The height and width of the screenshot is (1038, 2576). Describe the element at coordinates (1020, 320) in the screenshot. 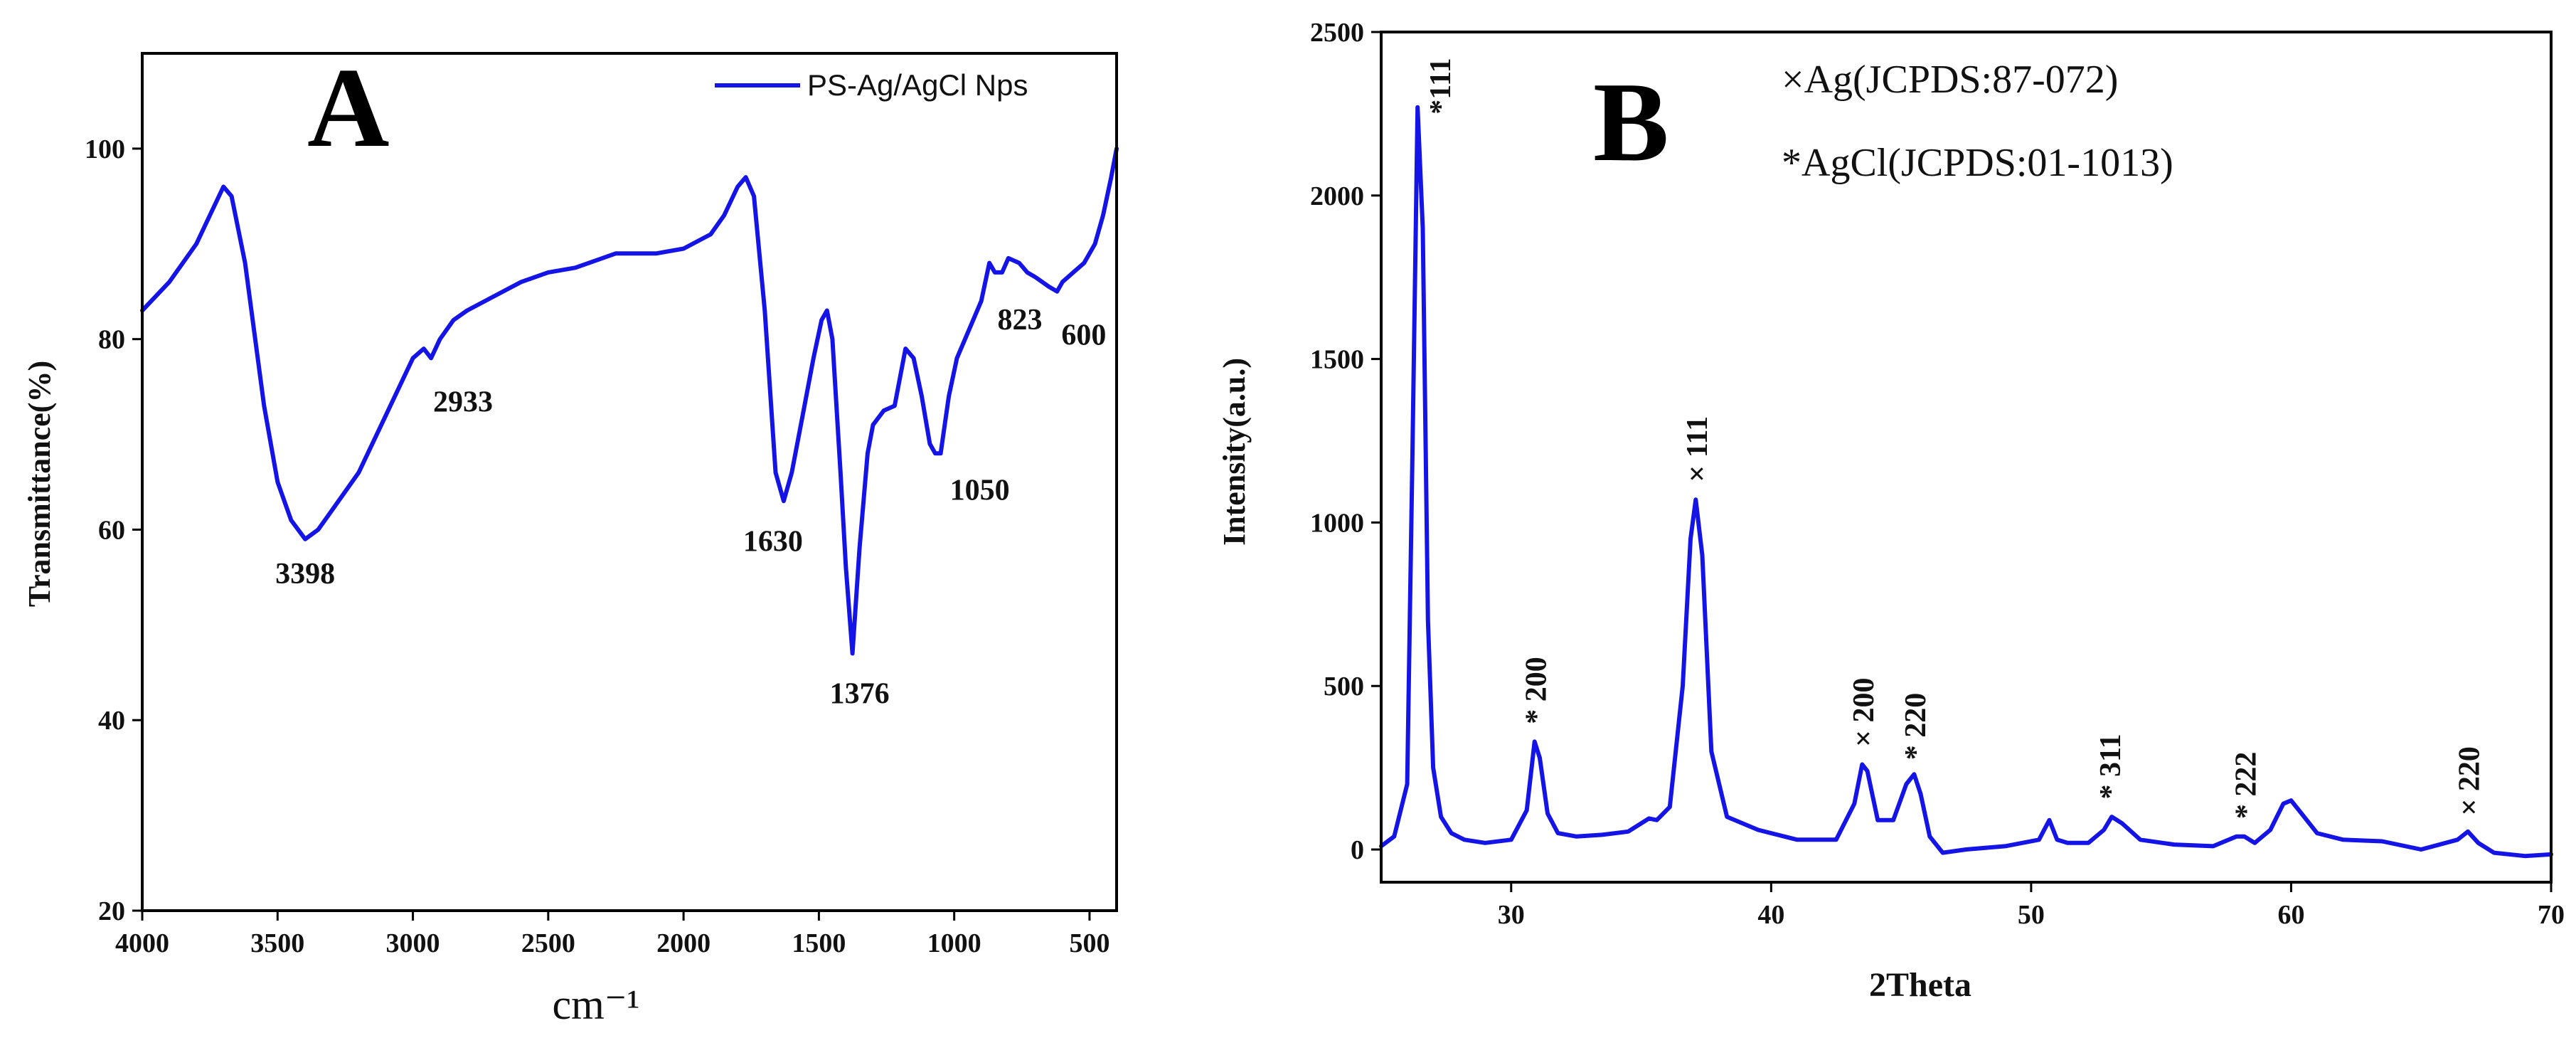

I see `peak-label: 823` at that location.